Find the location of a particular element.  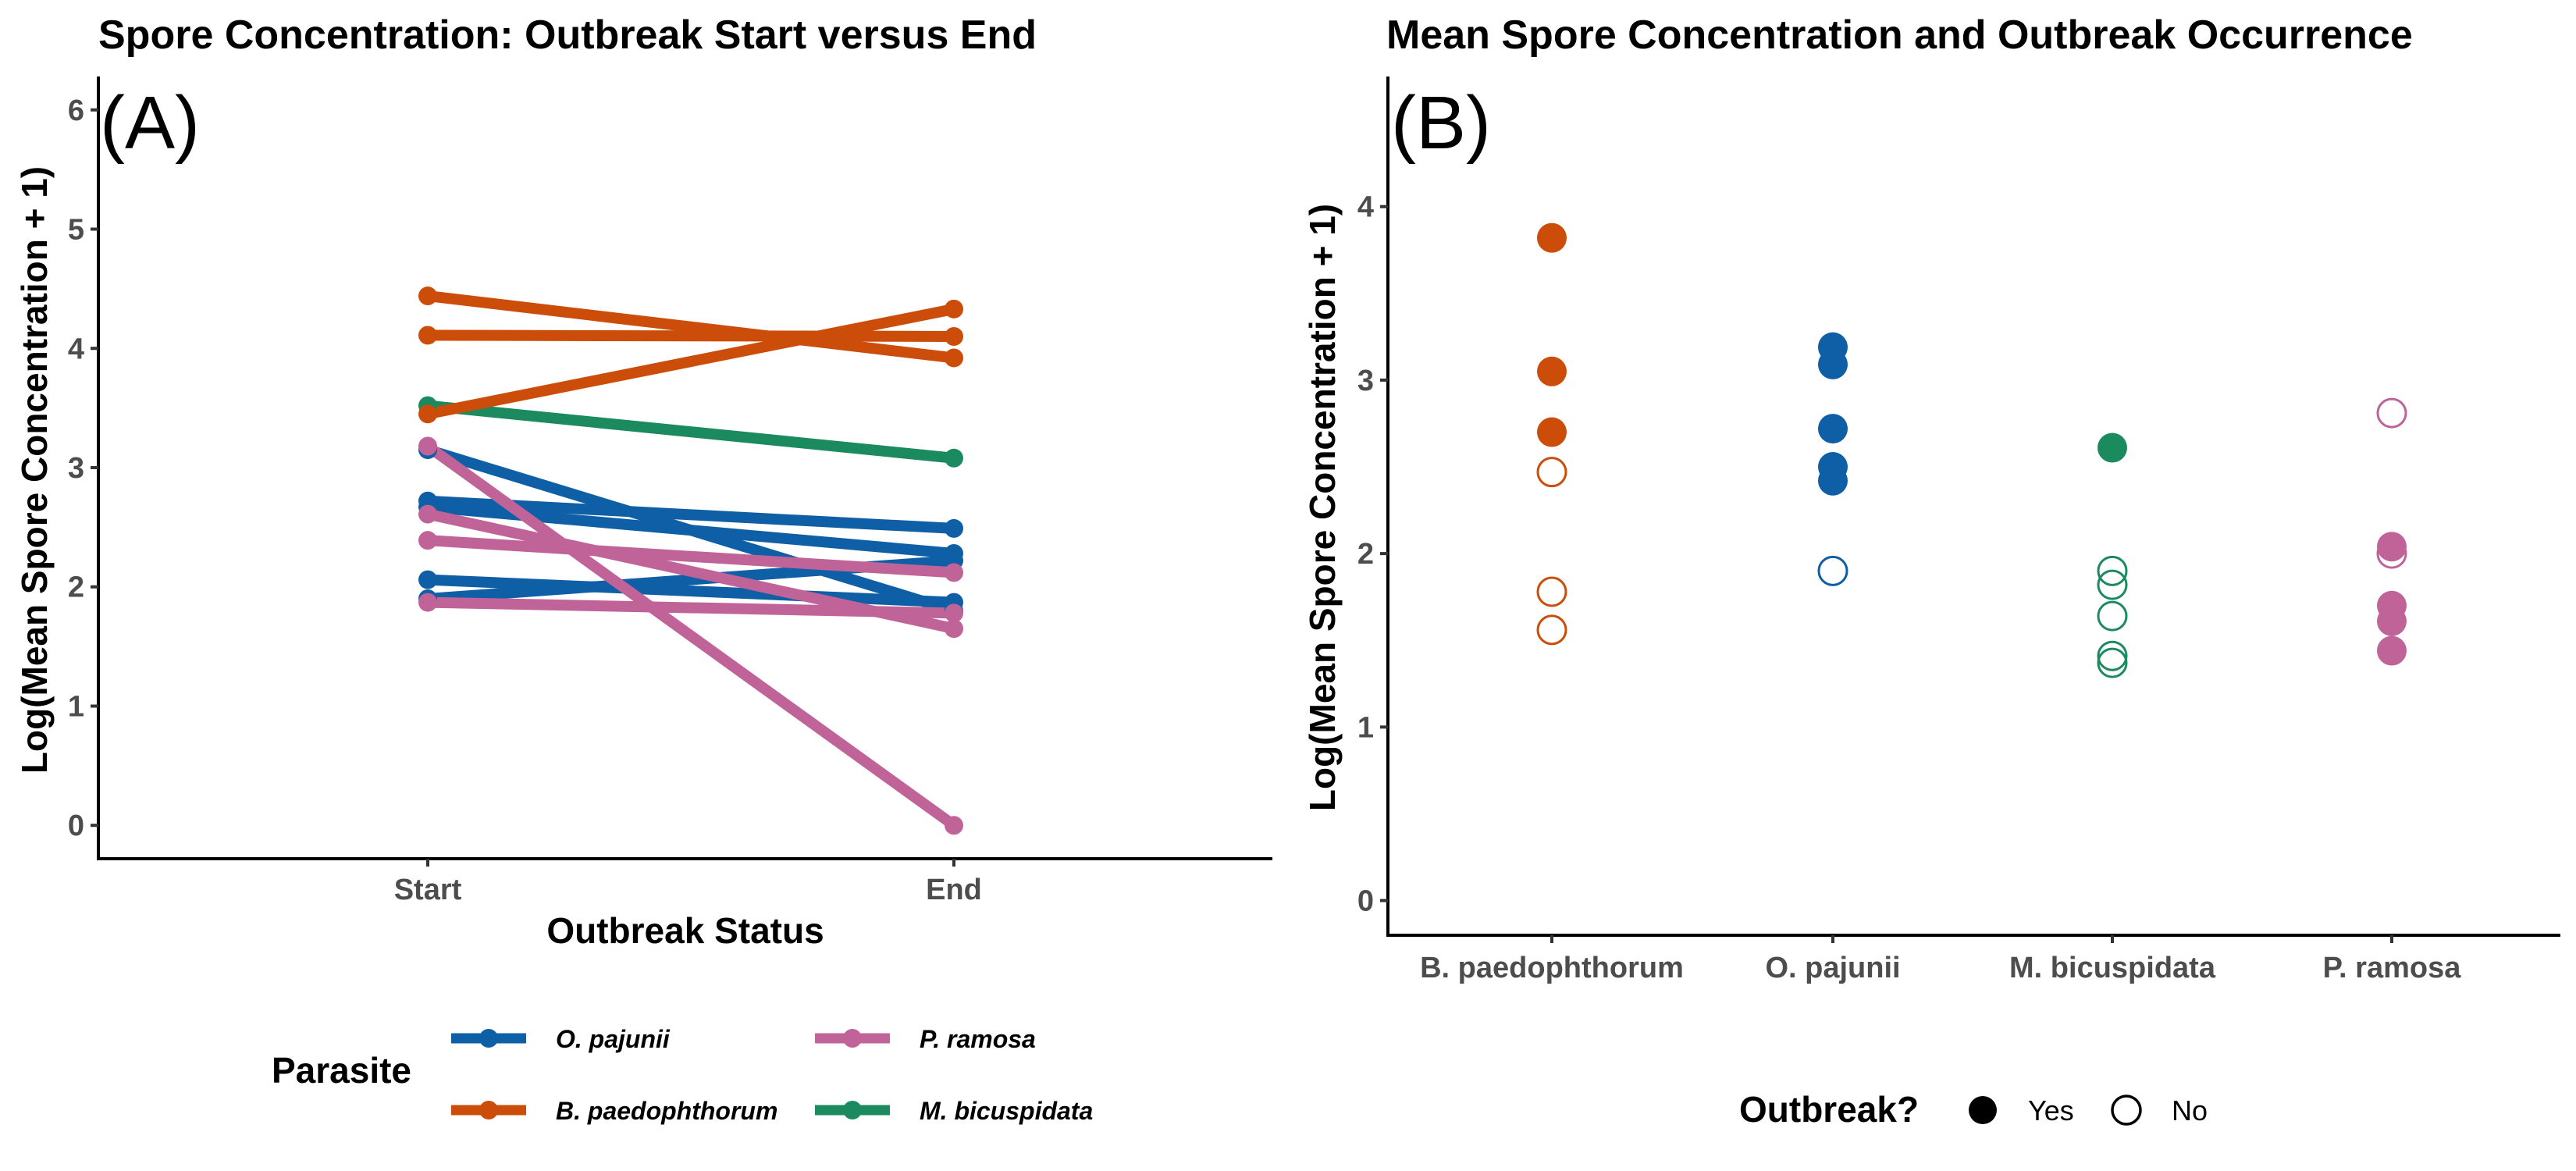

series-point-m-bicuspidata is located at coordinates (954, 458).